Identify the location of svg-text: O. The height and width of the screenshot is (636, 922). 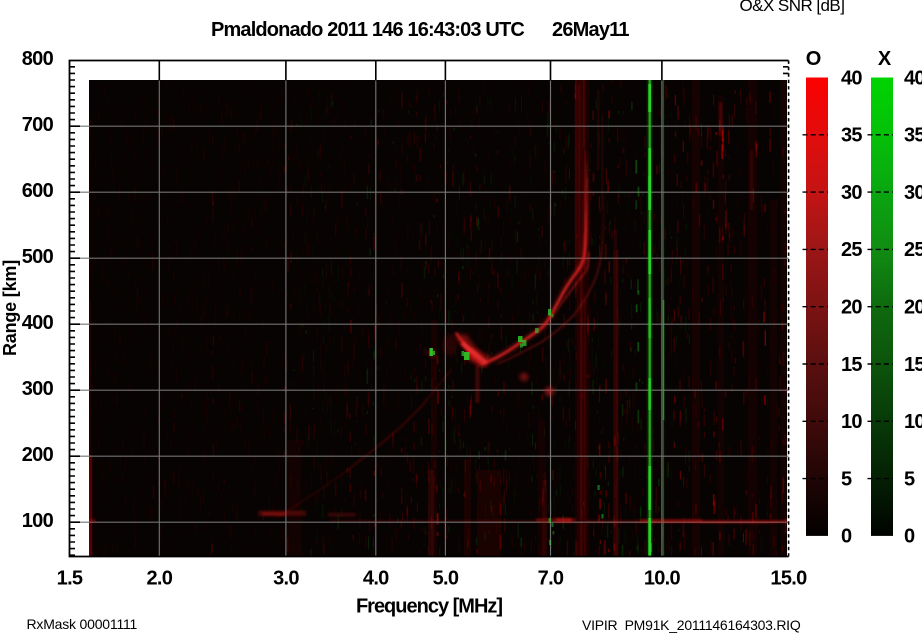
(814, 59).